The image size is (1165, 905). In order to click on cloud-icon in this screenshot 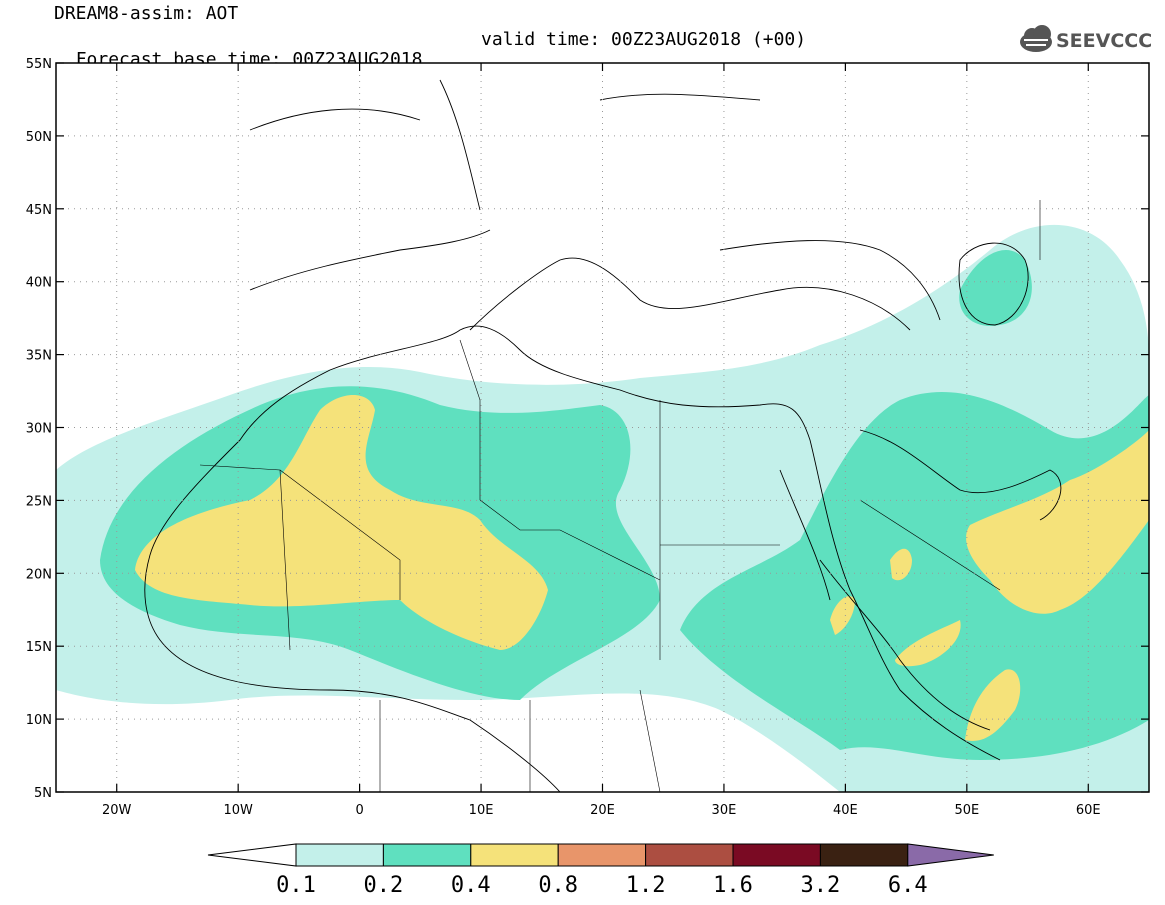, I will do `click(1036, 38)`.